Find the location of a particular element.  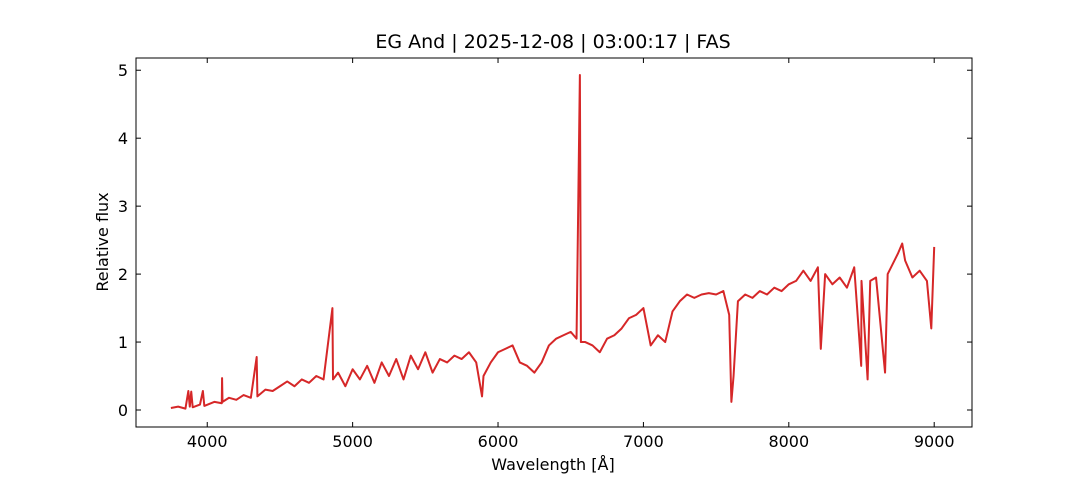

x-axis-label: Wavelength [Å] is located at coordinates (552, 464).